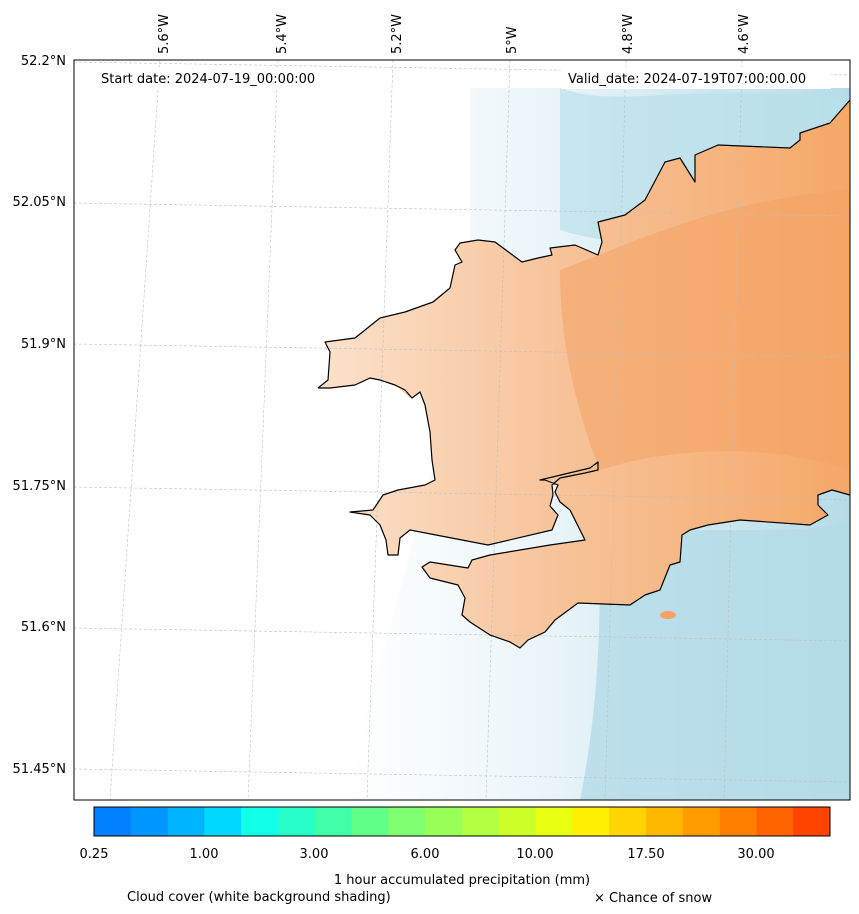 This screenshot has height=914, width=859. Describe the element at coordinates (204, 854) in the screenshot. I see `colorbar-tick: 1.00` at that location.